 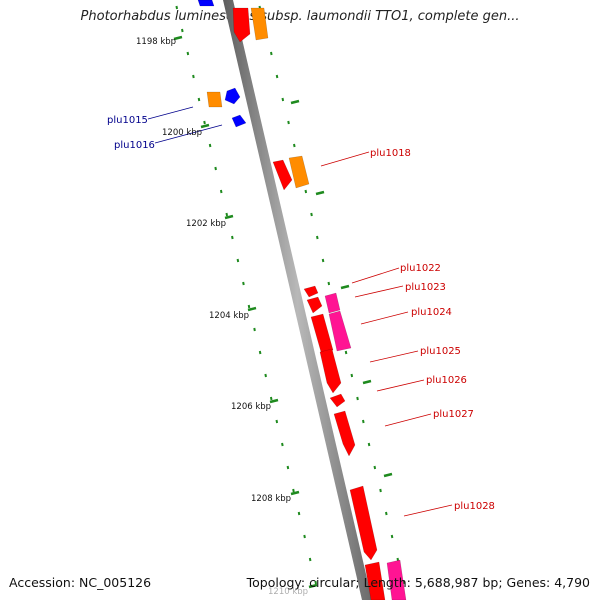 What do you see at coordinates (396, 579) in the screenshot?
I see `gene-feature-bottom-pink` at bounding box center [396, 579].